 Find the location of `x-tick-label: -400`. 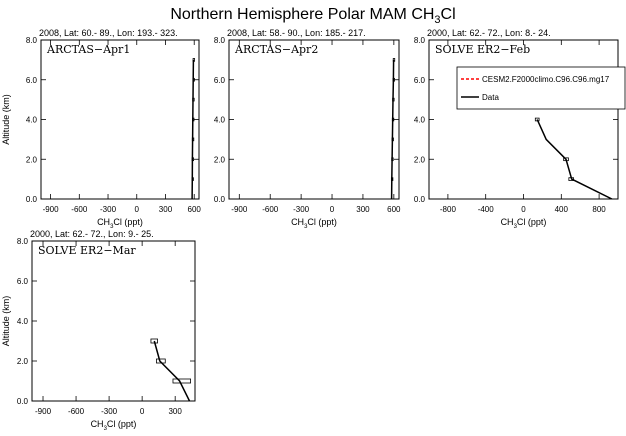

x-tick-label: -400 is located at coordinates (486, 209).